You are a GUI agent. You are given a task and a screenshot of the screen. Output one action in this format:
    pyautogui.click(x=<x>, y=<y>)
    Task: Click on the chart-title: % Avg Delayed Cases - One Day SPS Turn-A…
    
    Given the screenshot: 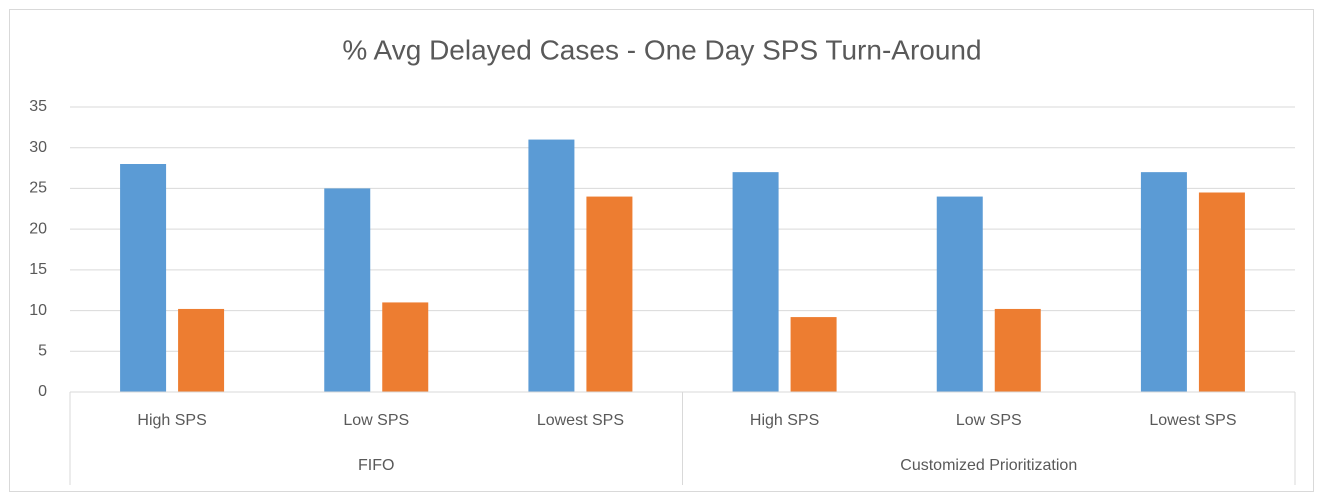 What is the action you would take?
    pyautogui.click(x=661, y=49)
    